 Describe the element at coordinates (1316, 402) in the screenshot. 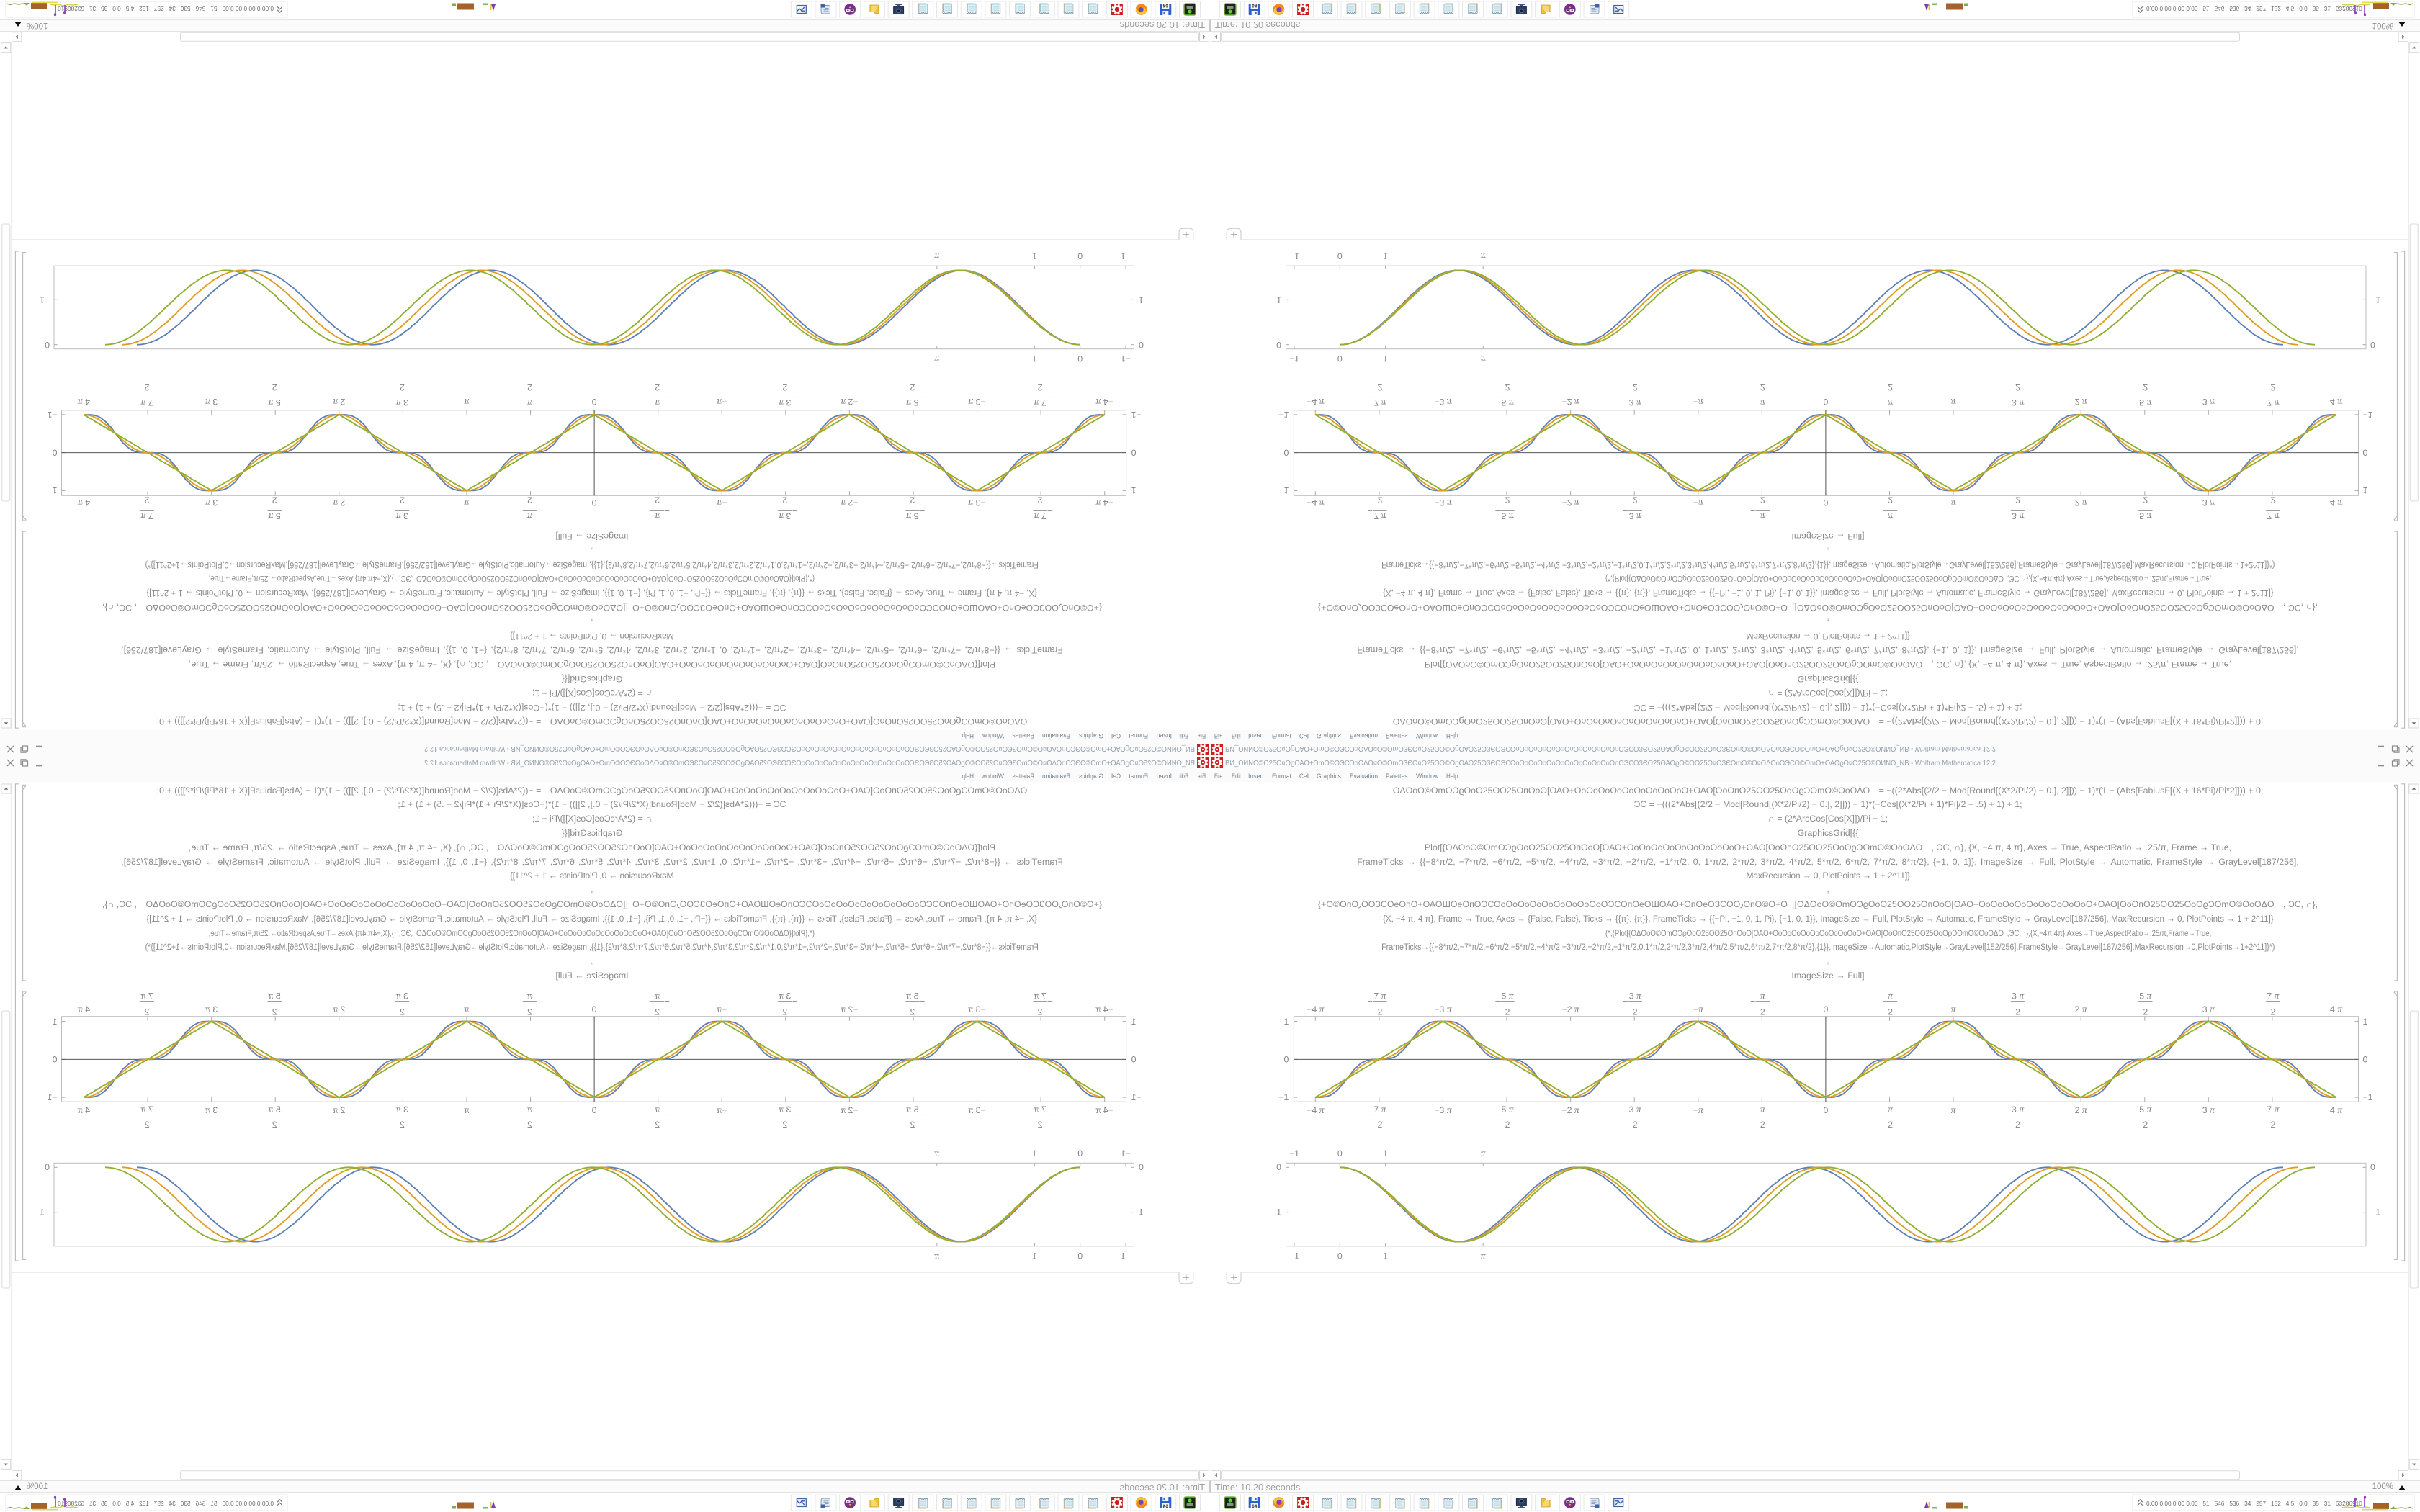

I see `svg-text: −4 π` at that location.